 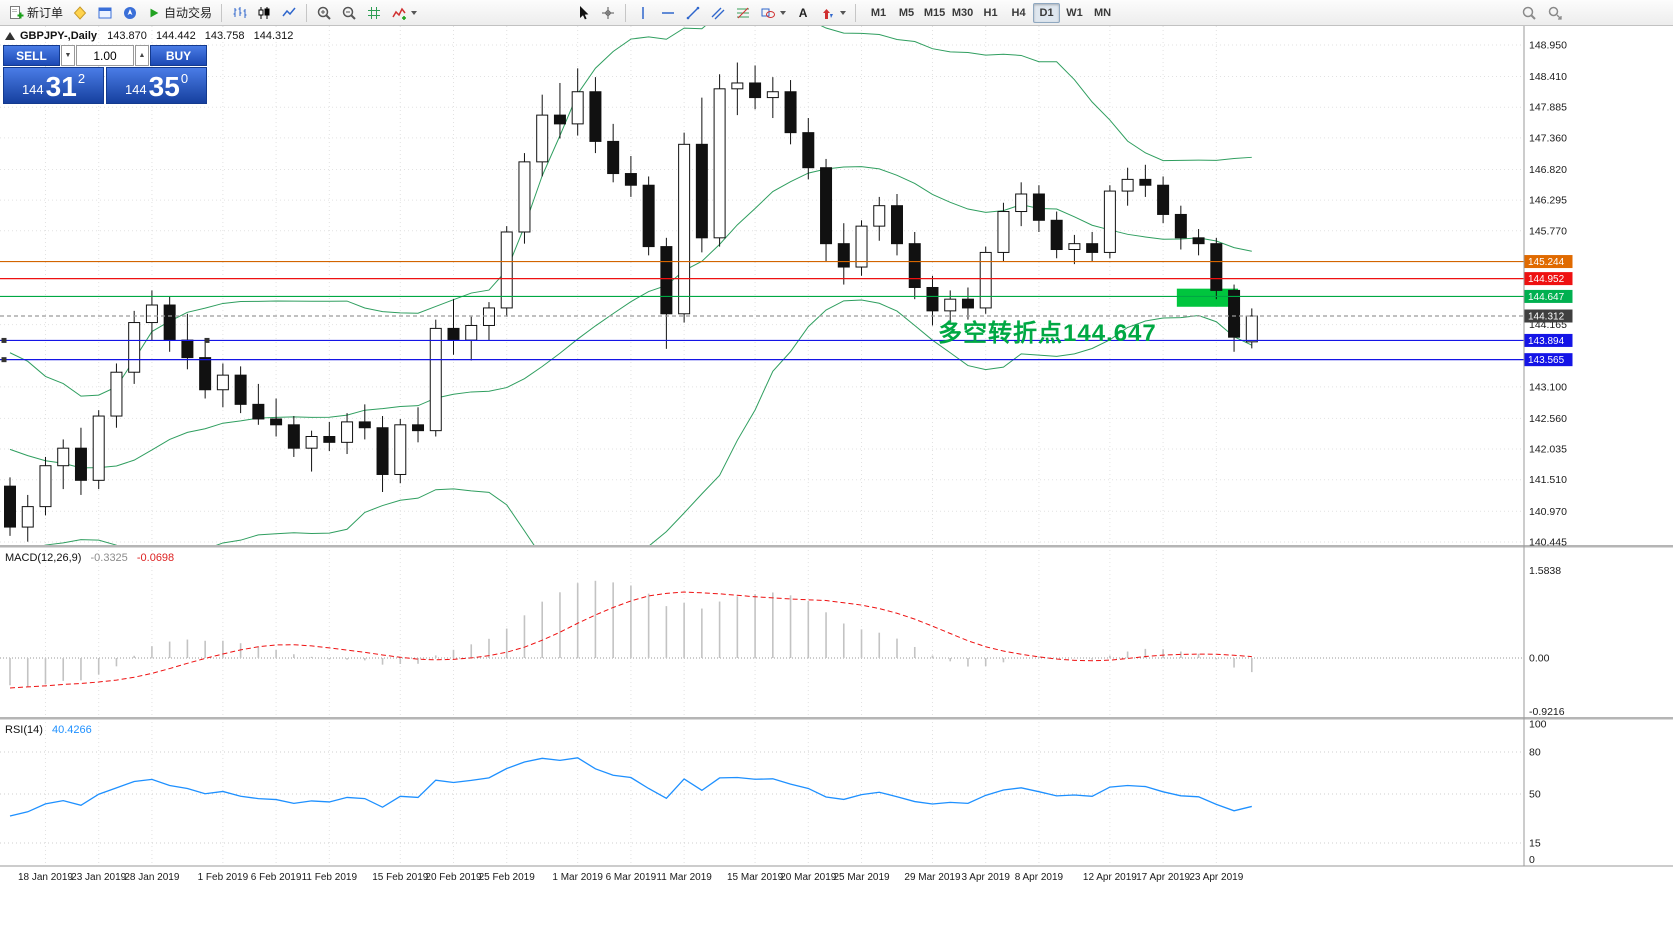 I want to click on vertical-line-tool-button, so click(x=643, y=13).